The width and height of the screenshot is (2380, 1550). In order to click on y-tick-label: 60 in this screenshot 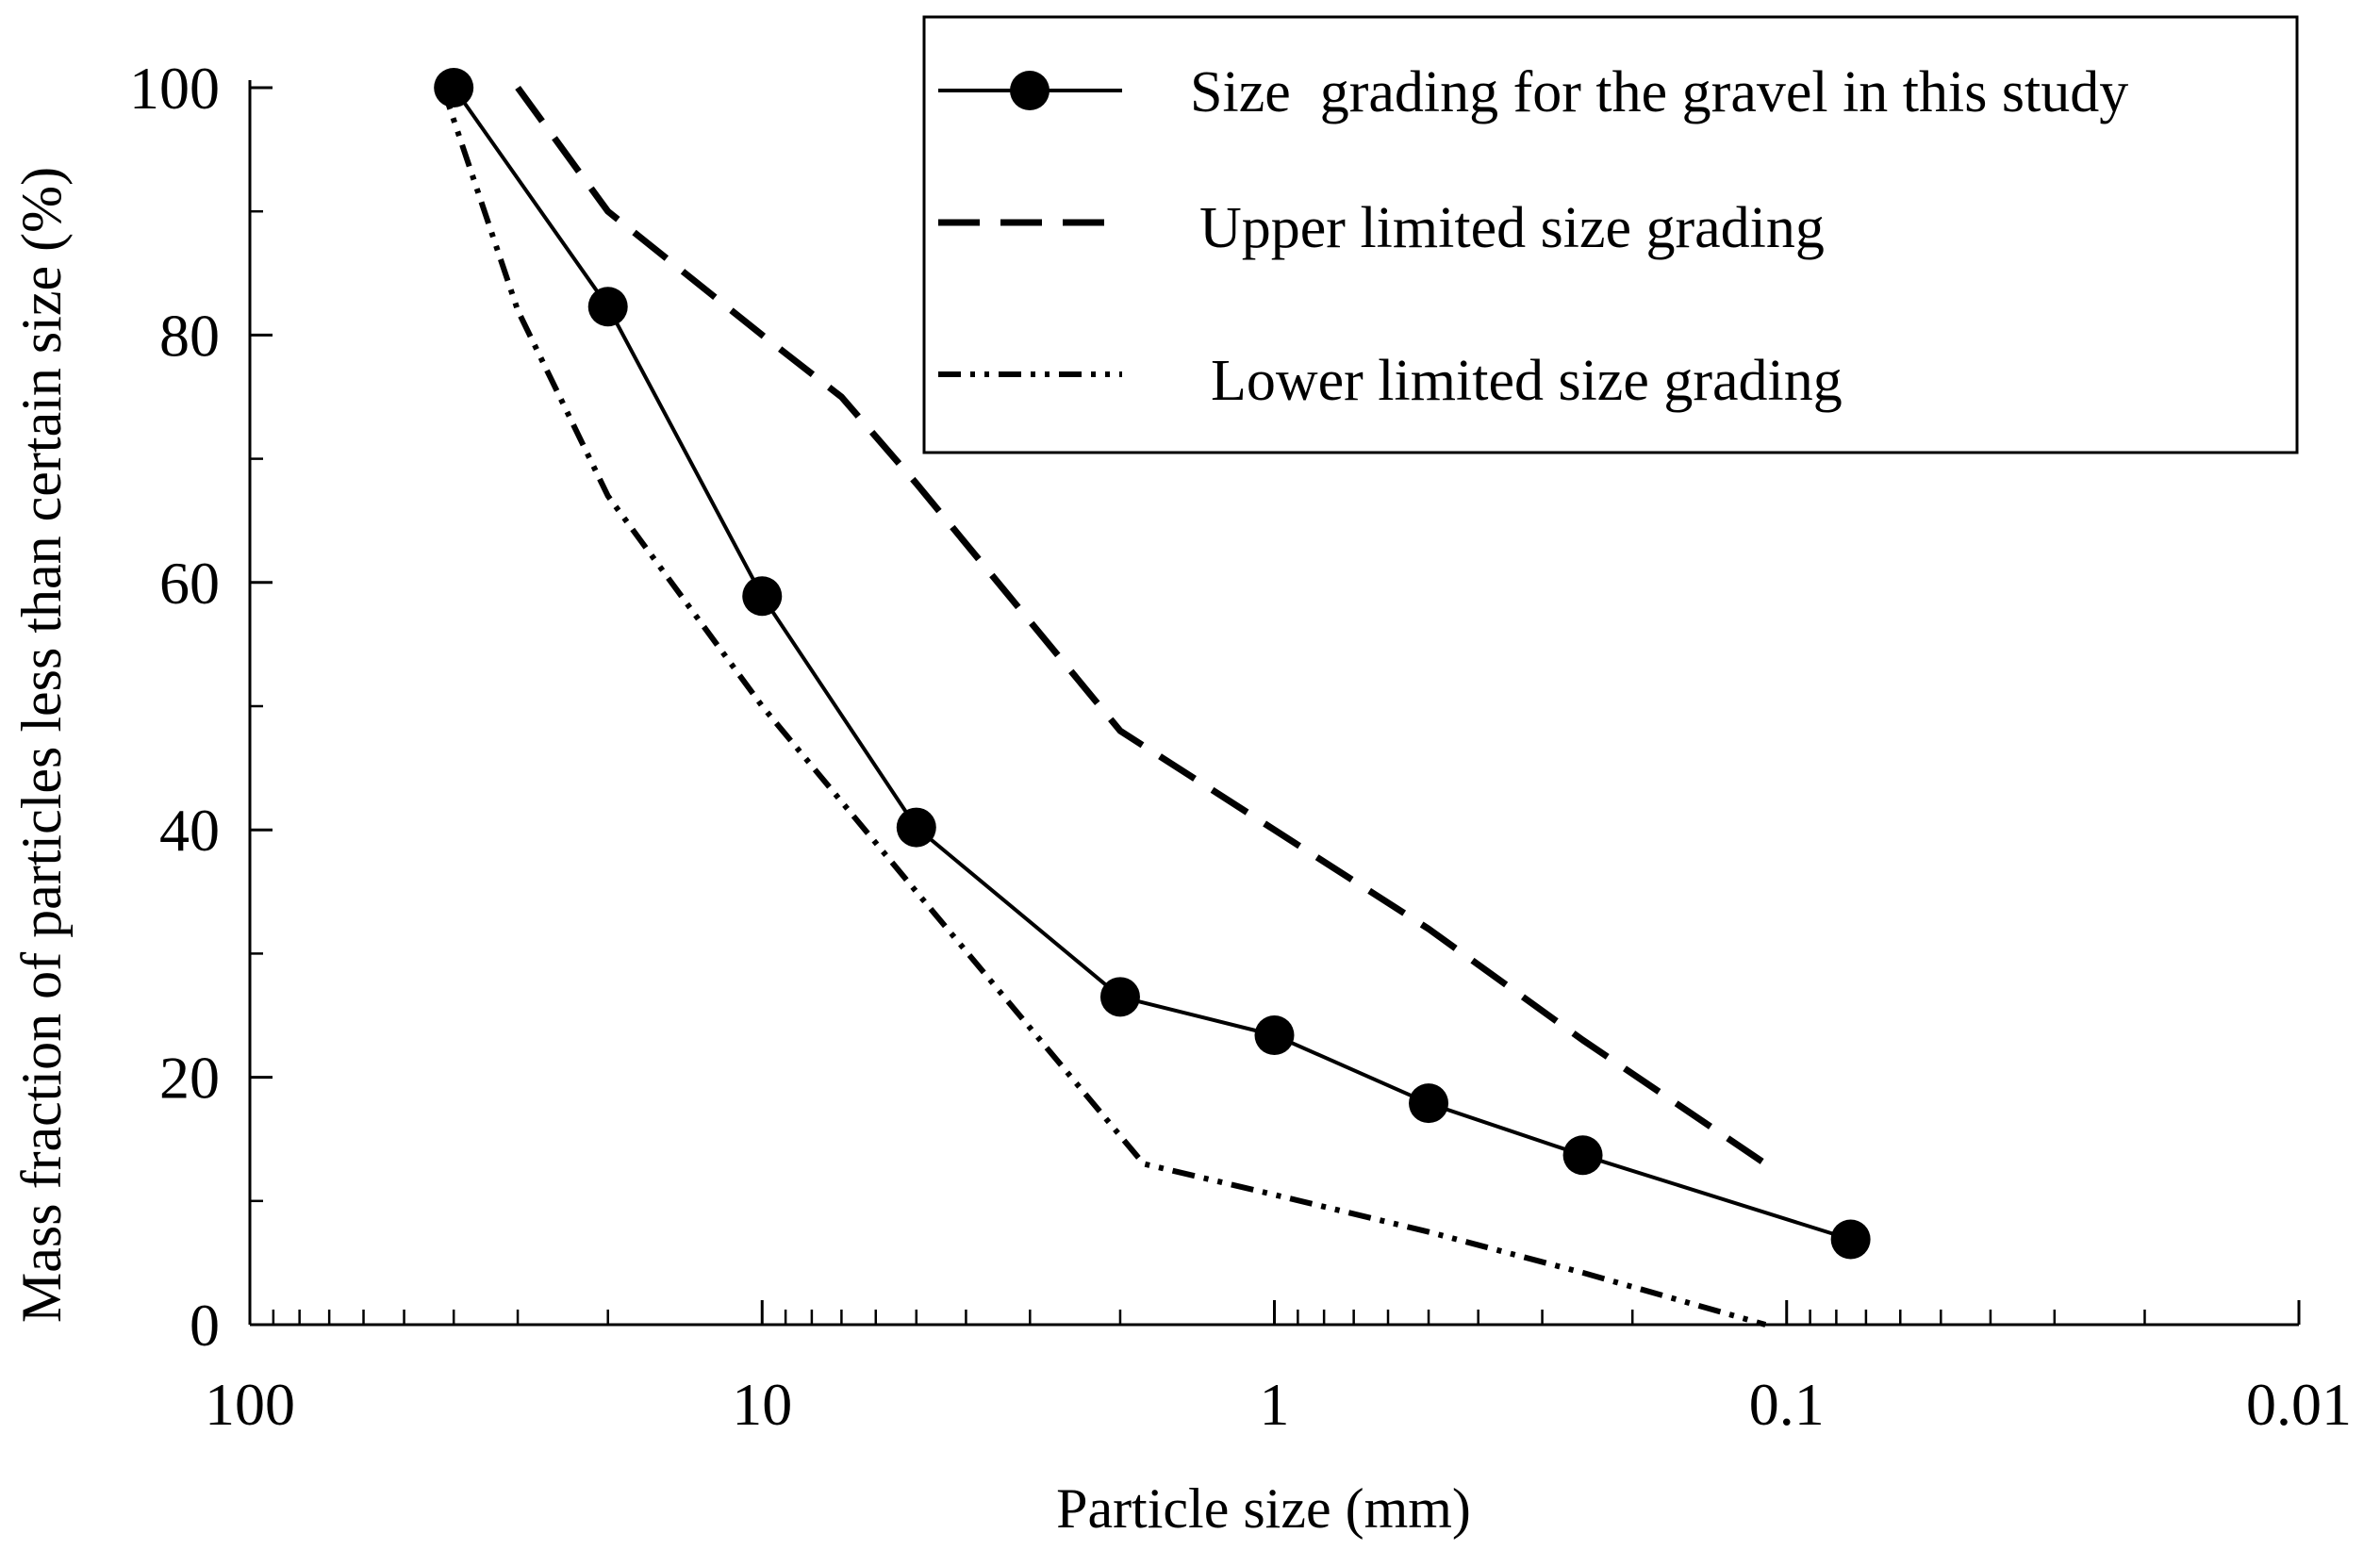, I will do `click(189, 583)`.